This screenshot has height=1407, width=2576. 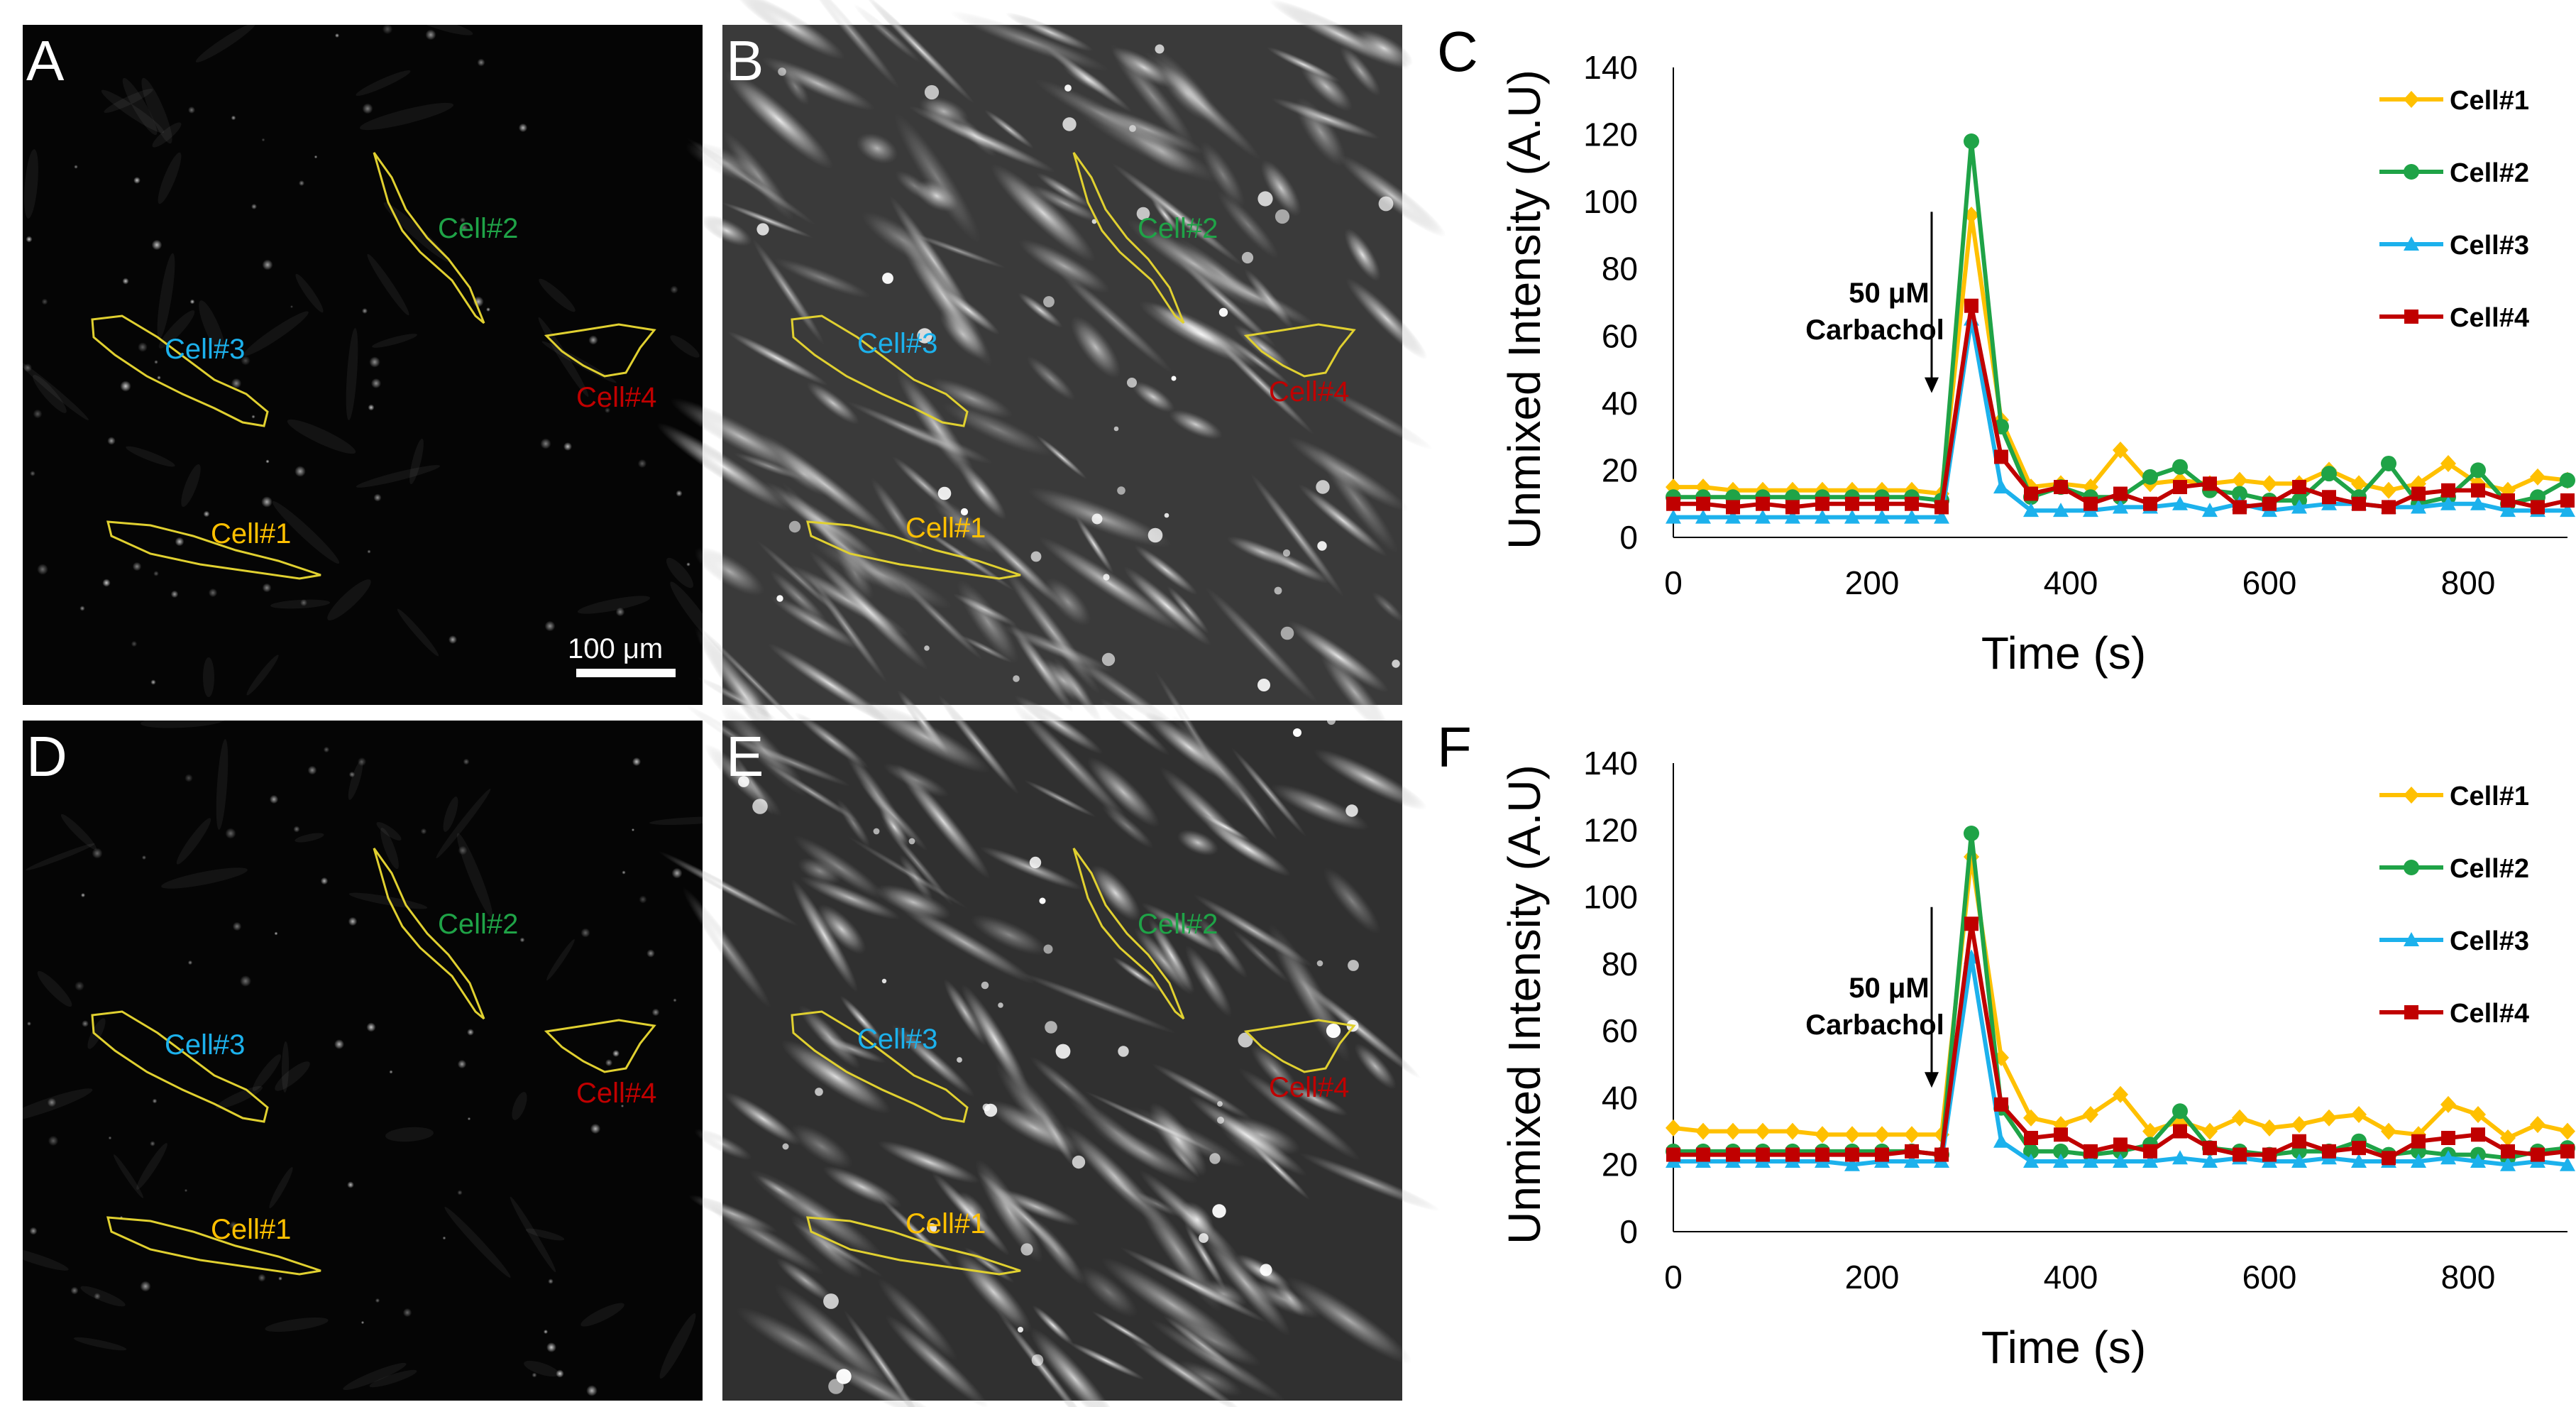 What do you see at coordinates (1872, 1277) in the screenshot?
I see `x-tick-label: 200` at bounding box center [1872, 1277].